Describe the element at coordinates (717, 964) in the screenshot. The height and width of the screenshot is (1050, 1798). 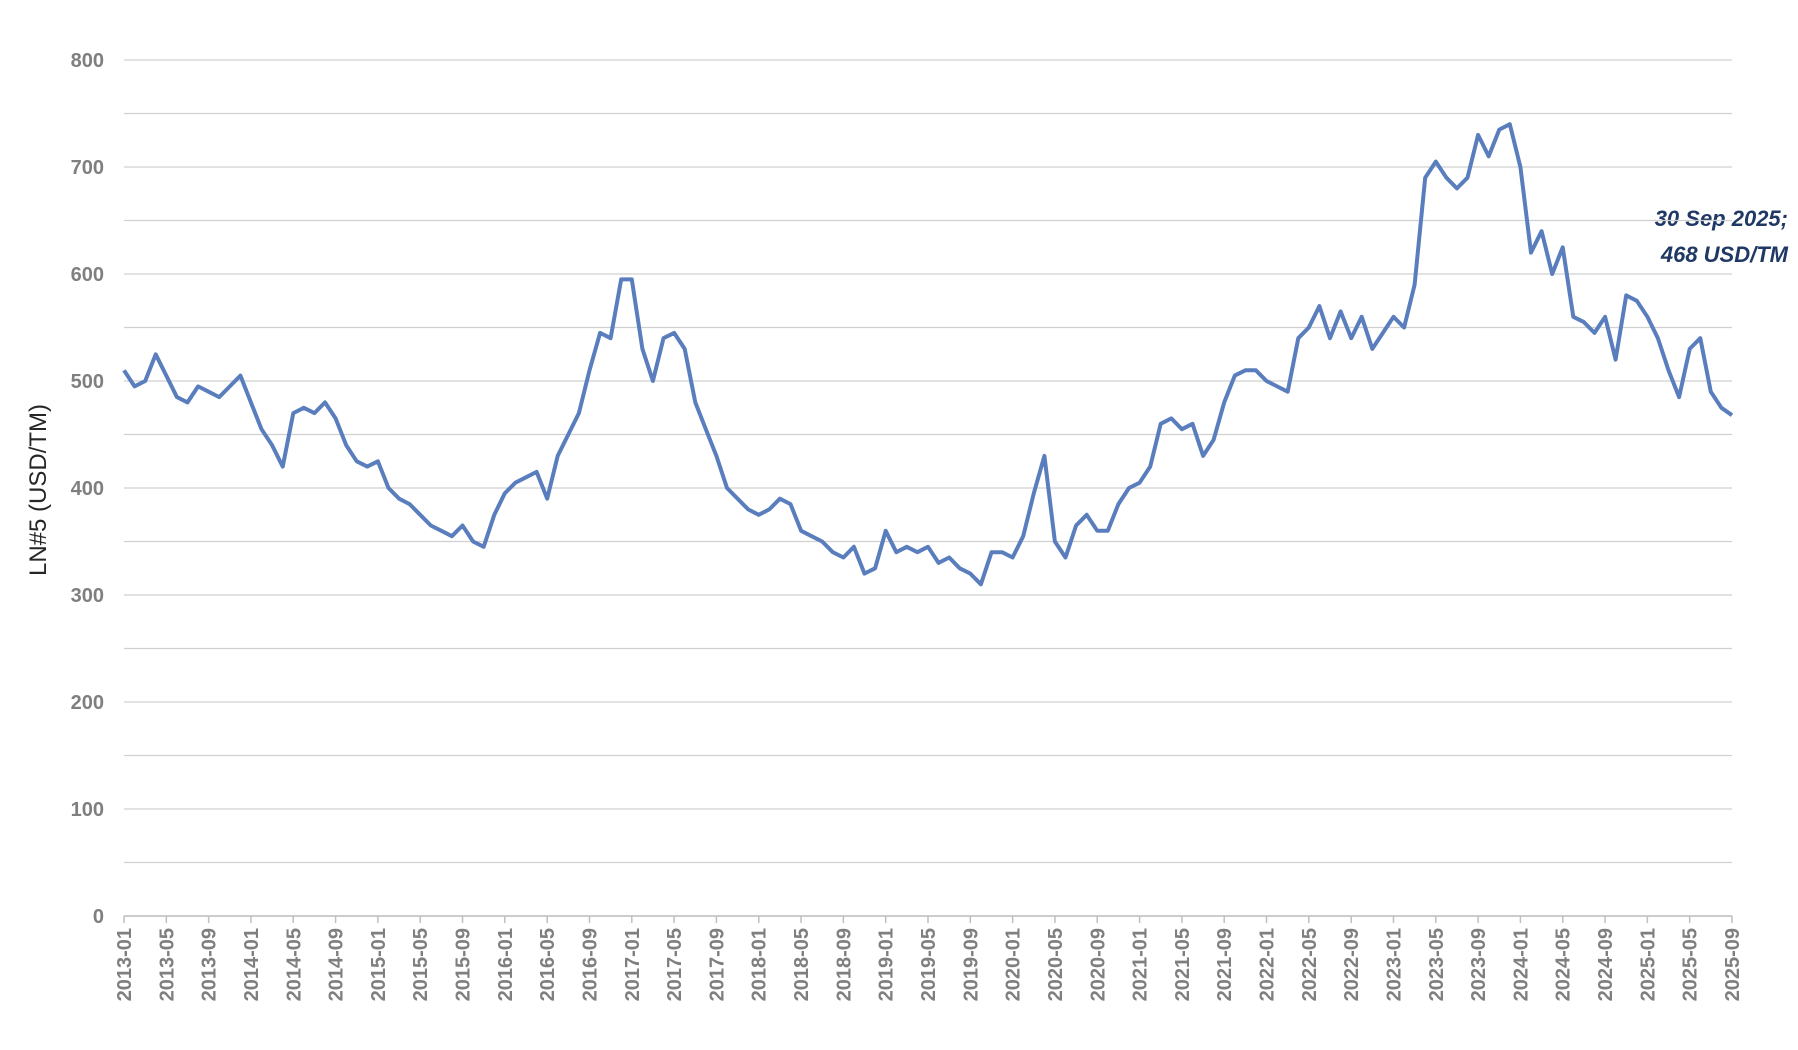
I see `x-tick-label: 2017-09` at that location.